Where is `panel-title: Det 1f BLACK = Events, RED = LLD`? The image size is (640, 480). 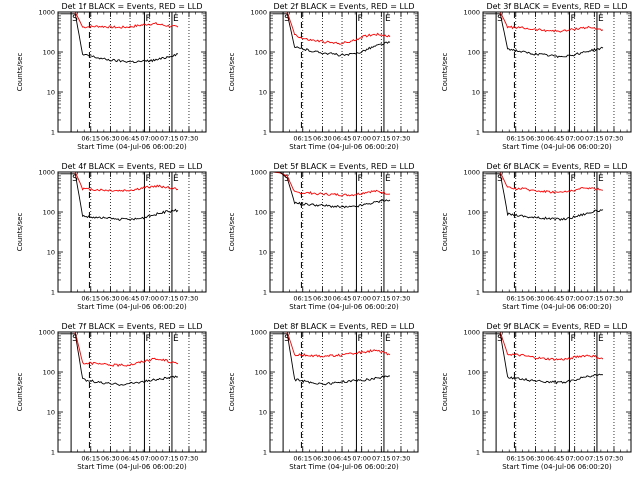 panel-title: Det 1f BLACK = Events, RED = LLD is located at coordinates (131, 6).